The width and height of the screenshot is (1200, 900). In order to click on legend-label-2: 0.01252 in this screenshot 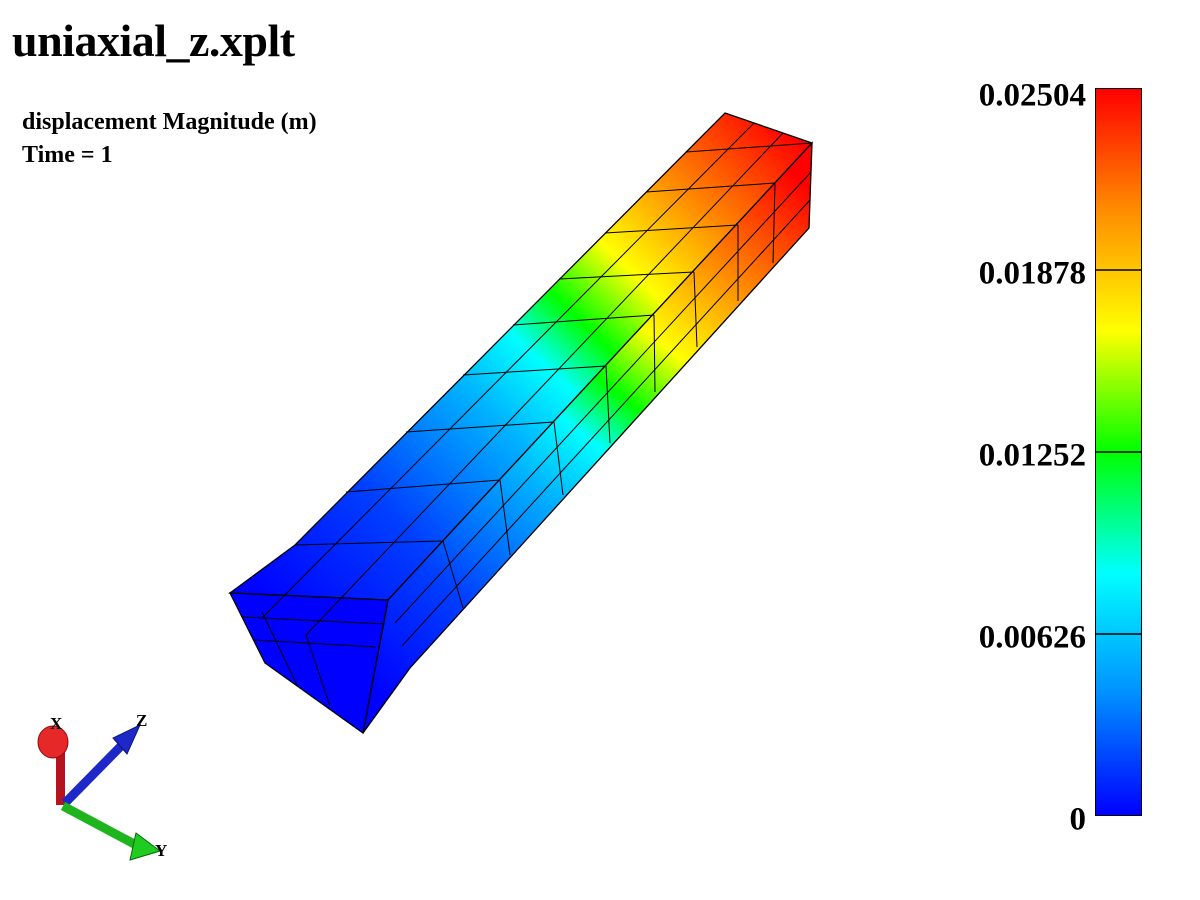, I will do `click(1032, 455)`.